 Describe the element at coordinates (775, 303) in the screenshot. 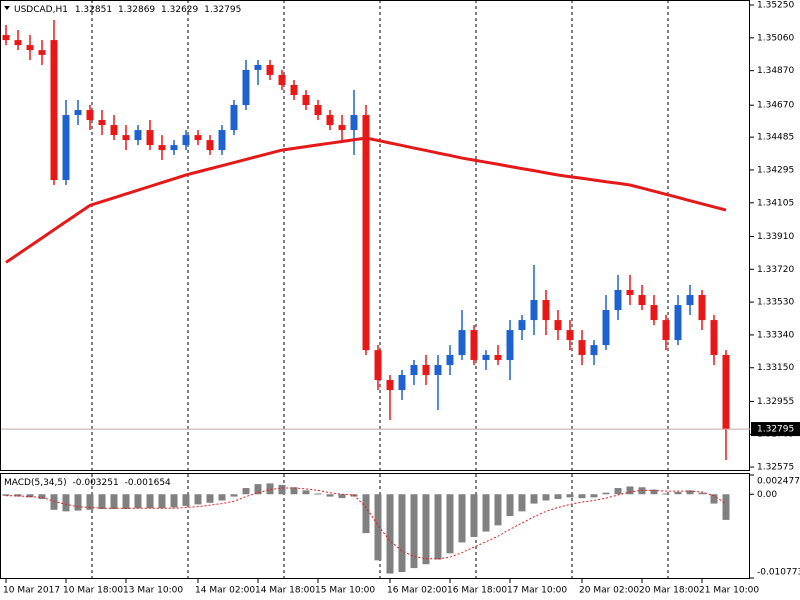

I see `y-tick-label: 1.33530` at that location.